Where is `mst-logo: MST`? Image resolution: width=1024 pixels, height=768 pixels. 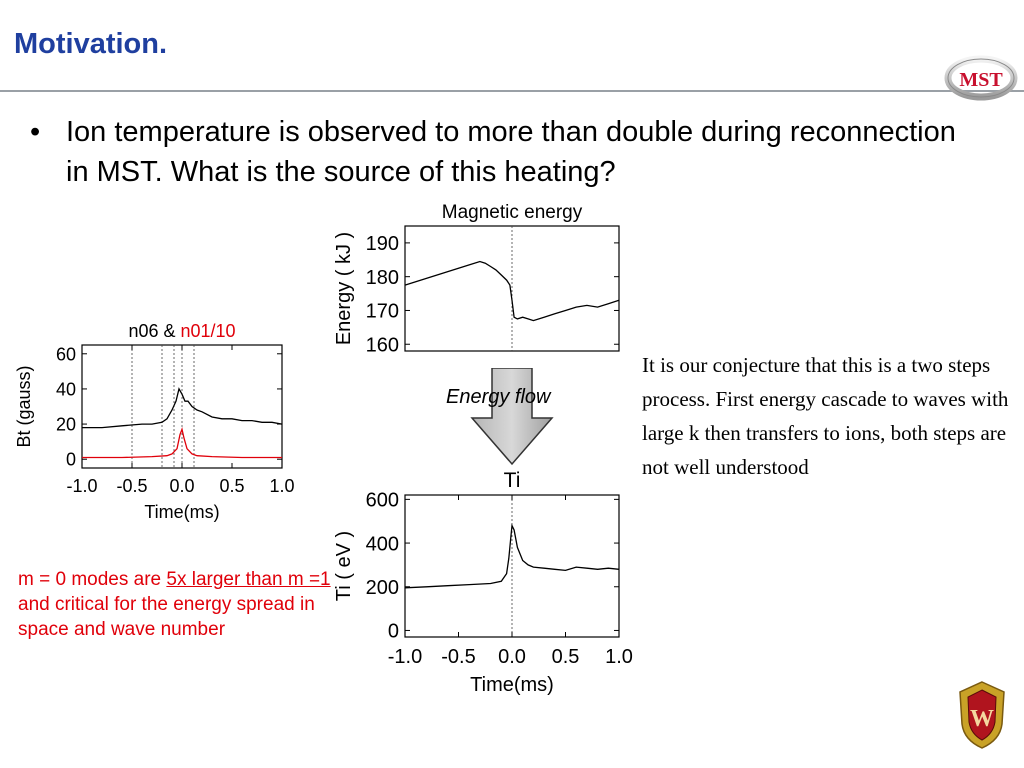
mst-logo: MST is located at coordinates (981, 78).